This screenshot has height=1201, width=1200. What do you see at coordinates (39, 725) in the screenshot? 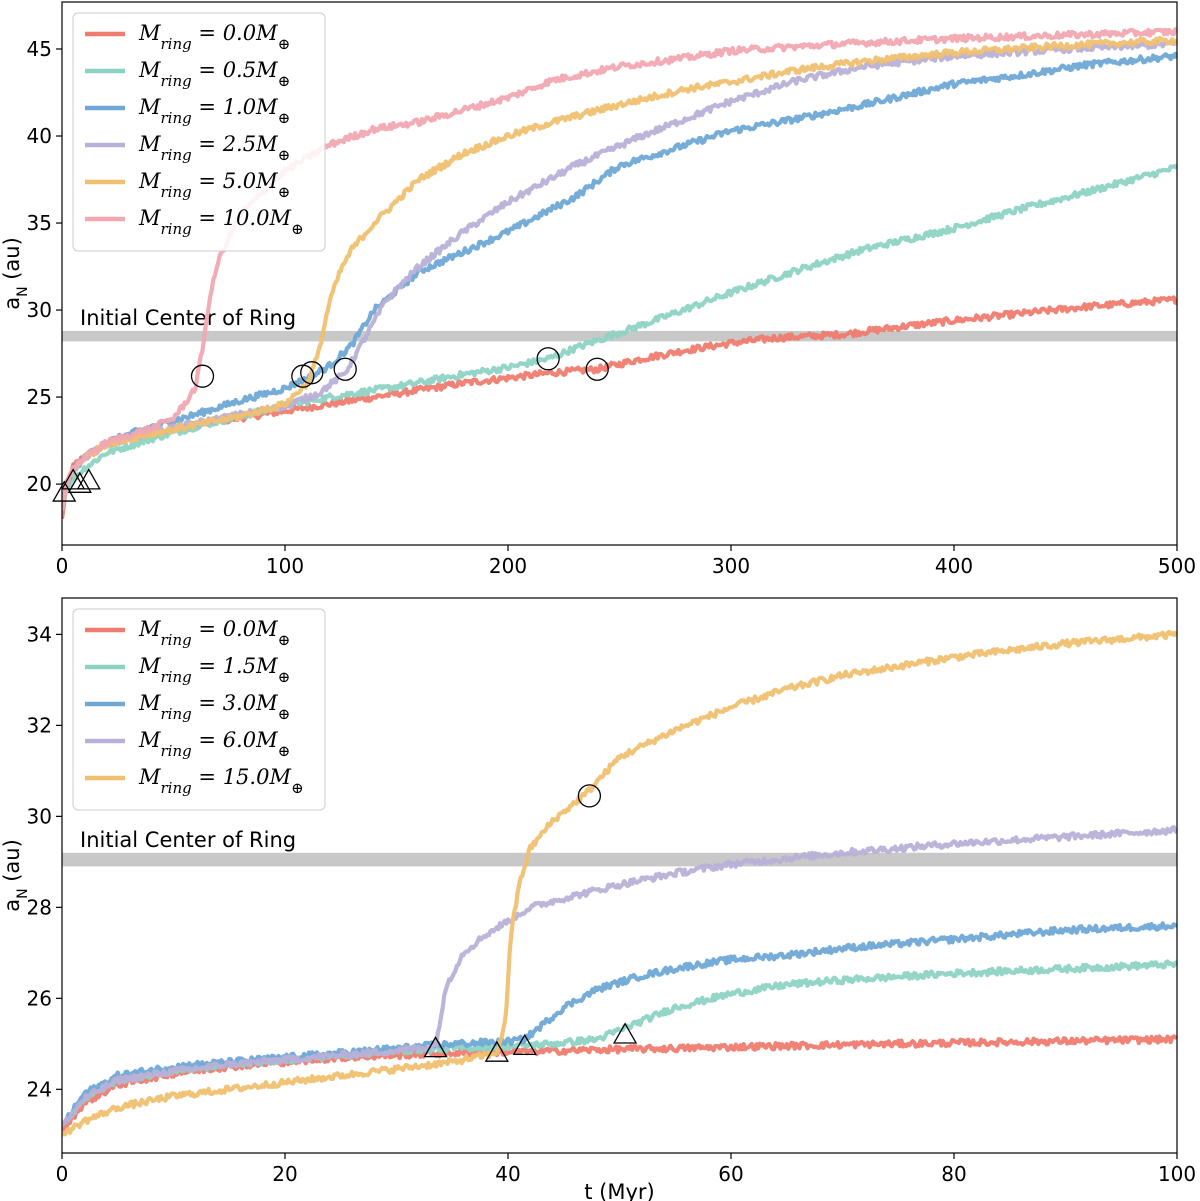
I see `y-tick-label: 32` at bounding box center [39, 725].